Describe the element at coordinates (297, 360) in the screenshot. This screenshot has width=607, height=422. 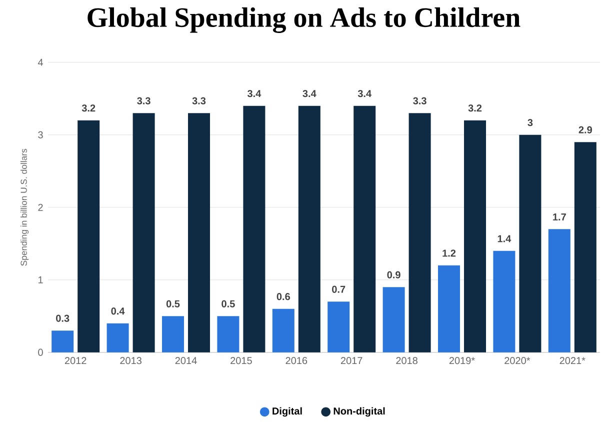
I see `x-tick-label: 2016` at that location.